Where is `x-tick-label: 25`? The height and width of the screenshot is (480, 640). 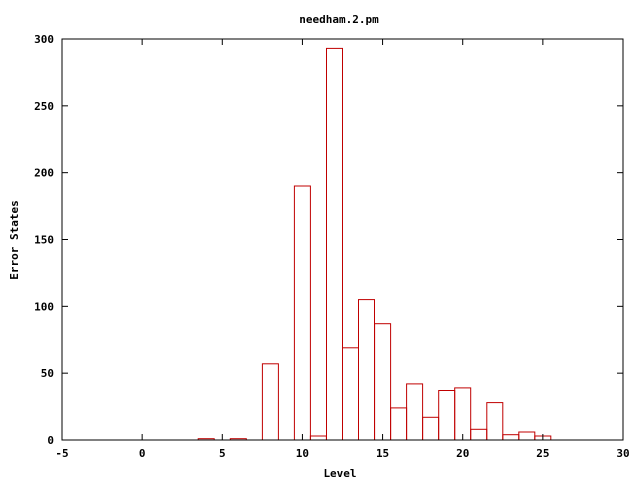
x-tick-label: 25 is located at coordinates (542, 453).